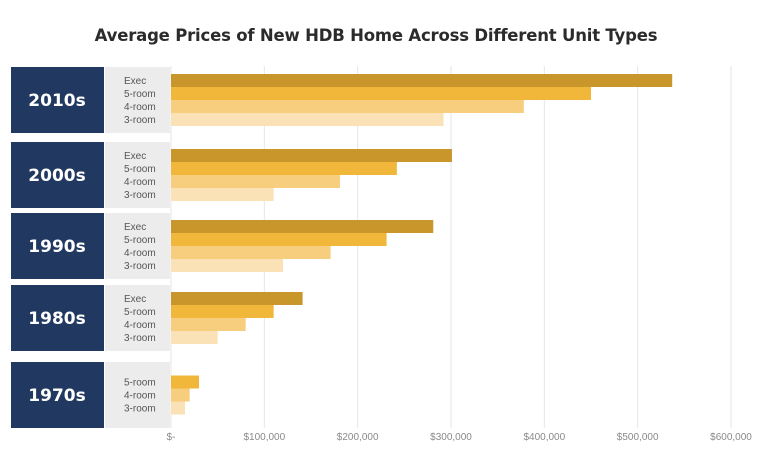 This screenshot has height=463, width=768. Describe the element at coordinates (451, 437) in the screenshot. I see `x-tick-label-3: $300,000` at that location.